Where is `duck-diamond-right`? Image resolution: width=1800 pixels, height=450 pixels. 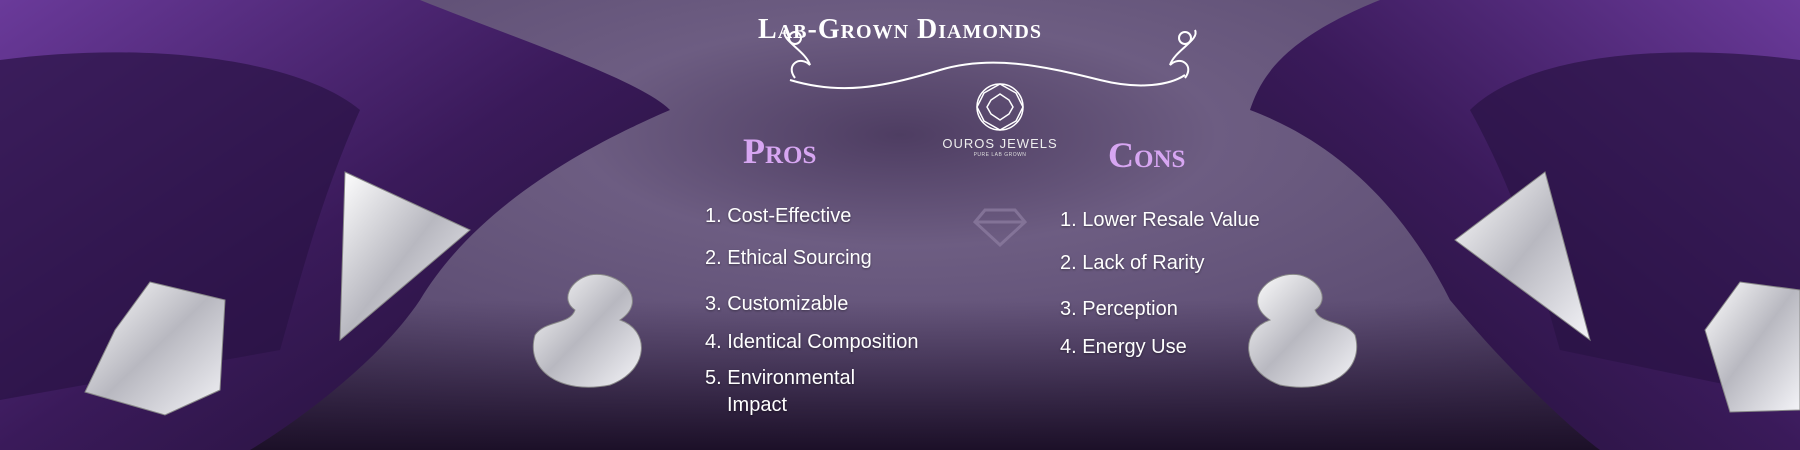 duck-diamond-right is located at coordinates (1303, 330).